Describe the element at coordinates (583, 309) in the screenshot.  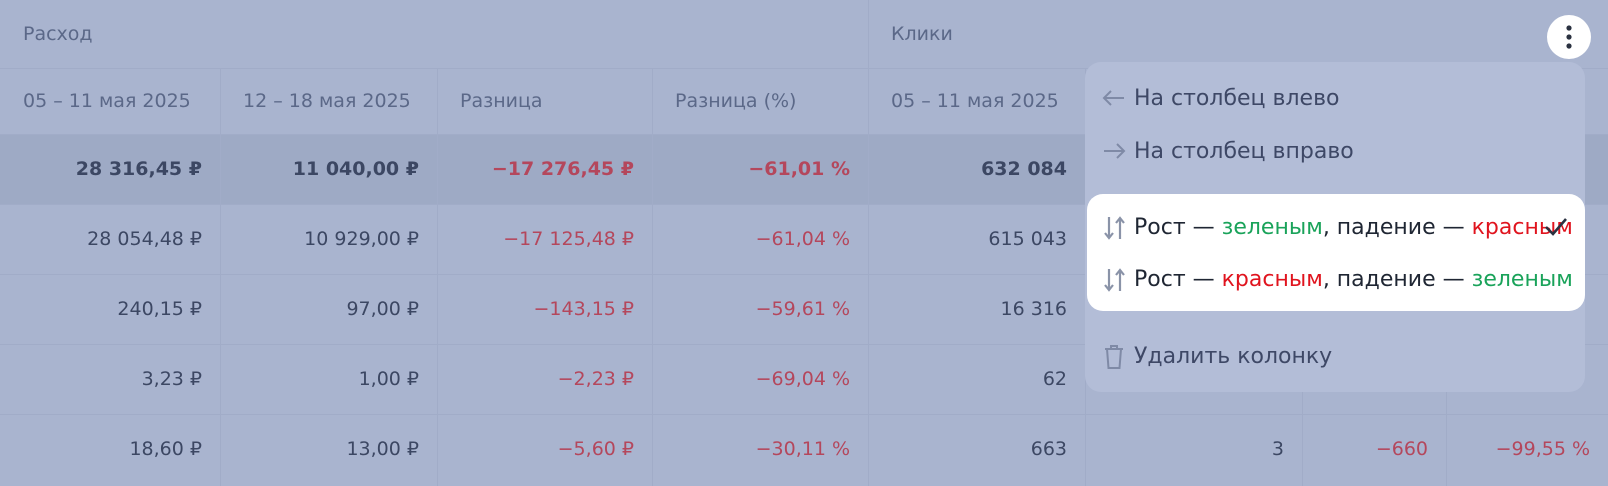
I see `cell: −143,15 ₽` at that location.